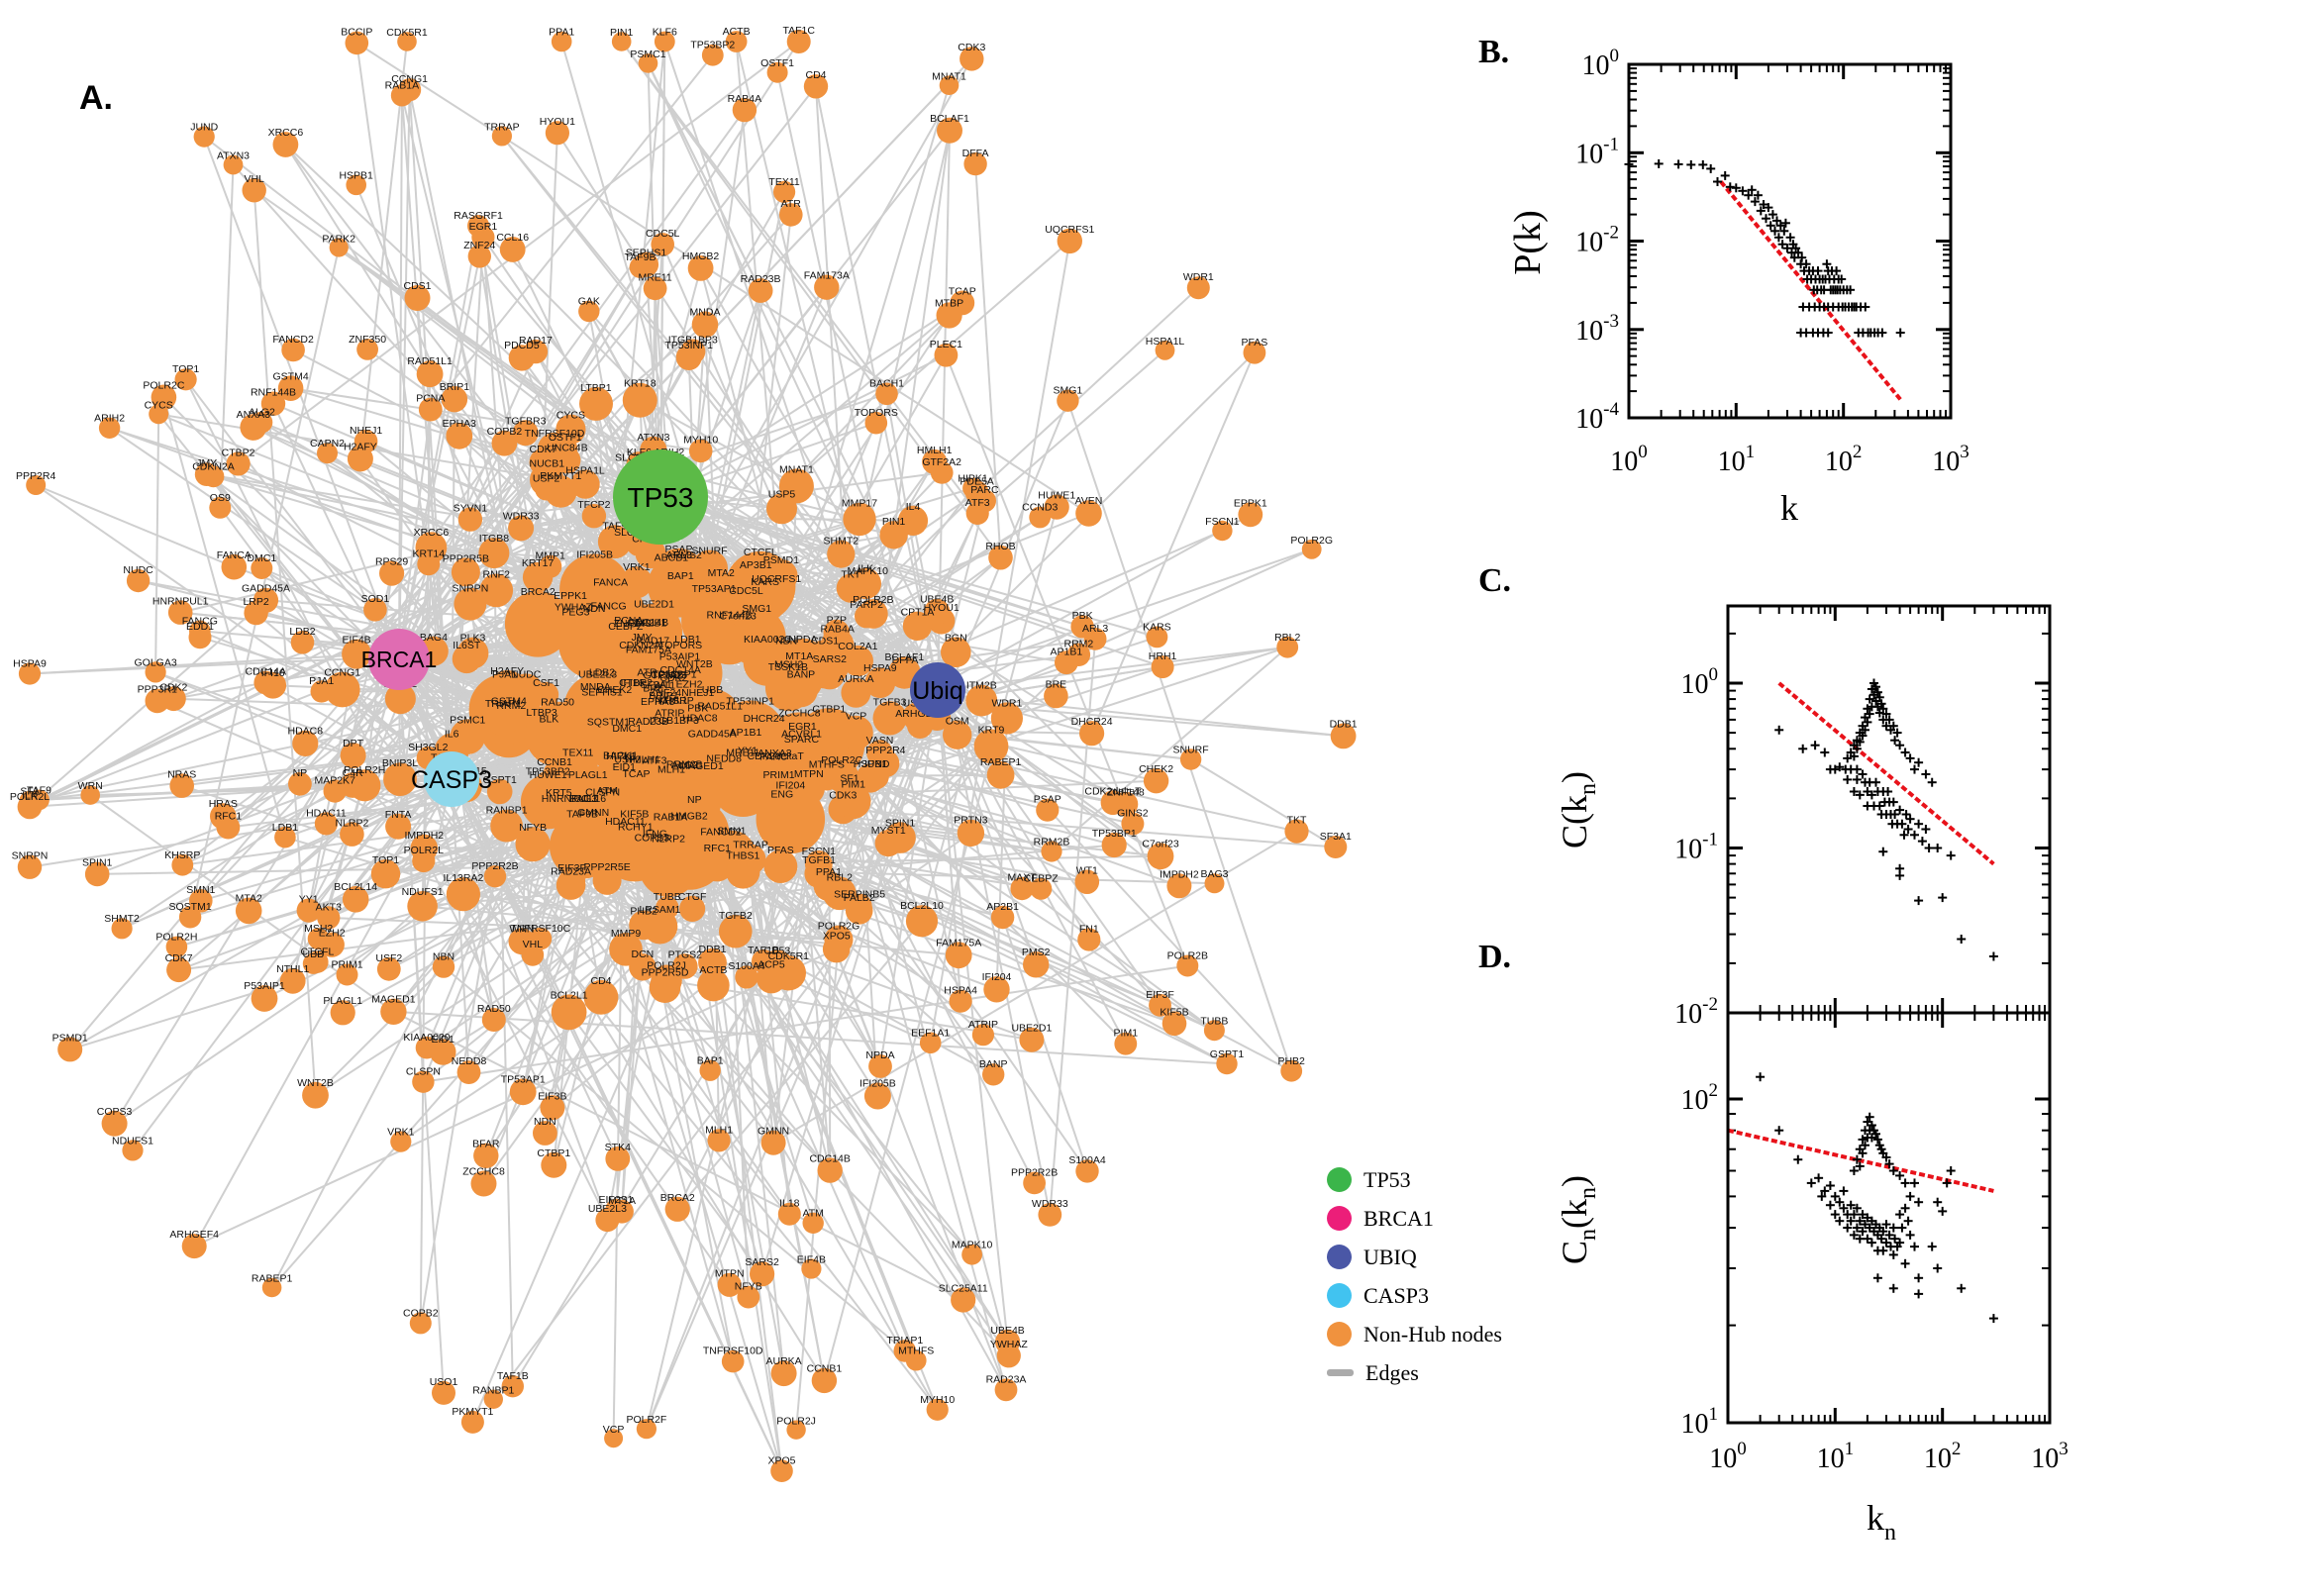 The width and height of the screenshot is (2323, 1596). What do you see at coordinates (680, 576) in the screenshot?
I see `svg-text: BAP1` at bounding box center [680, 576].